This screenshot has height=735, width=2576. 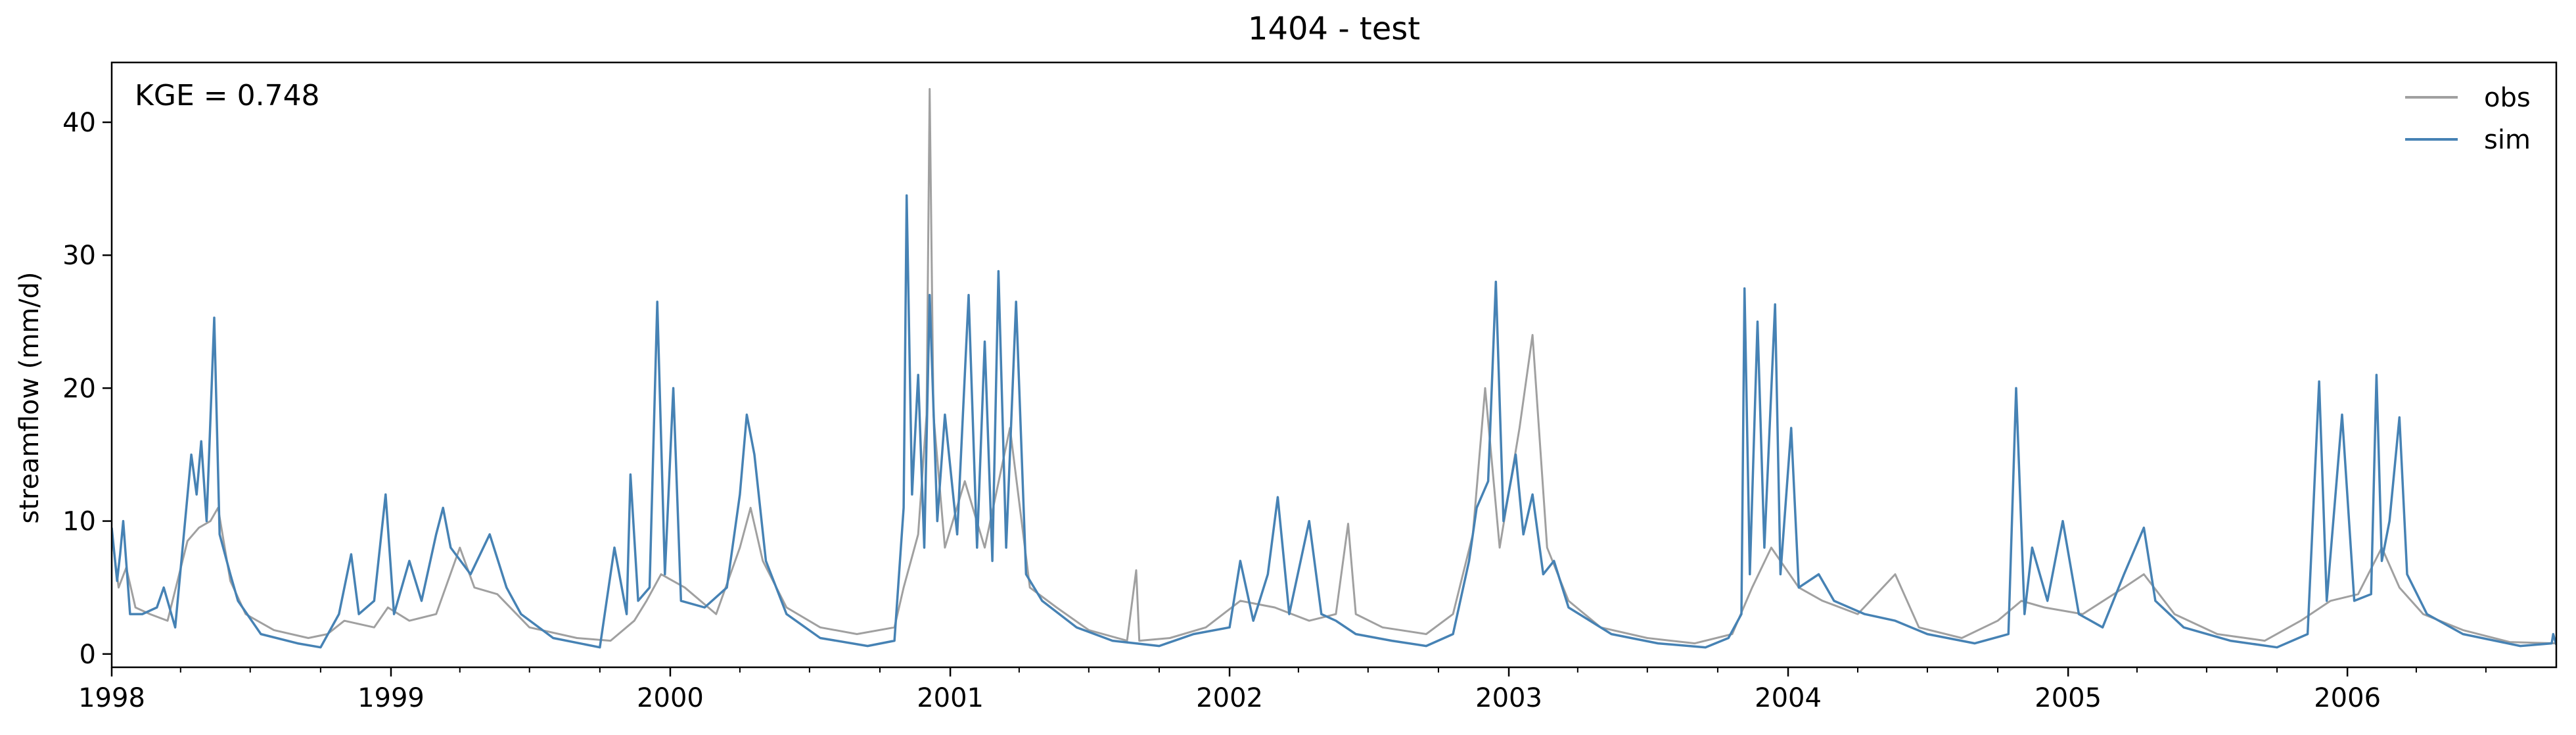 What do you see at coordinates (79, 256) in the screenshot?
I see `y-tick-label: 30` at bounding box center [79, 256].